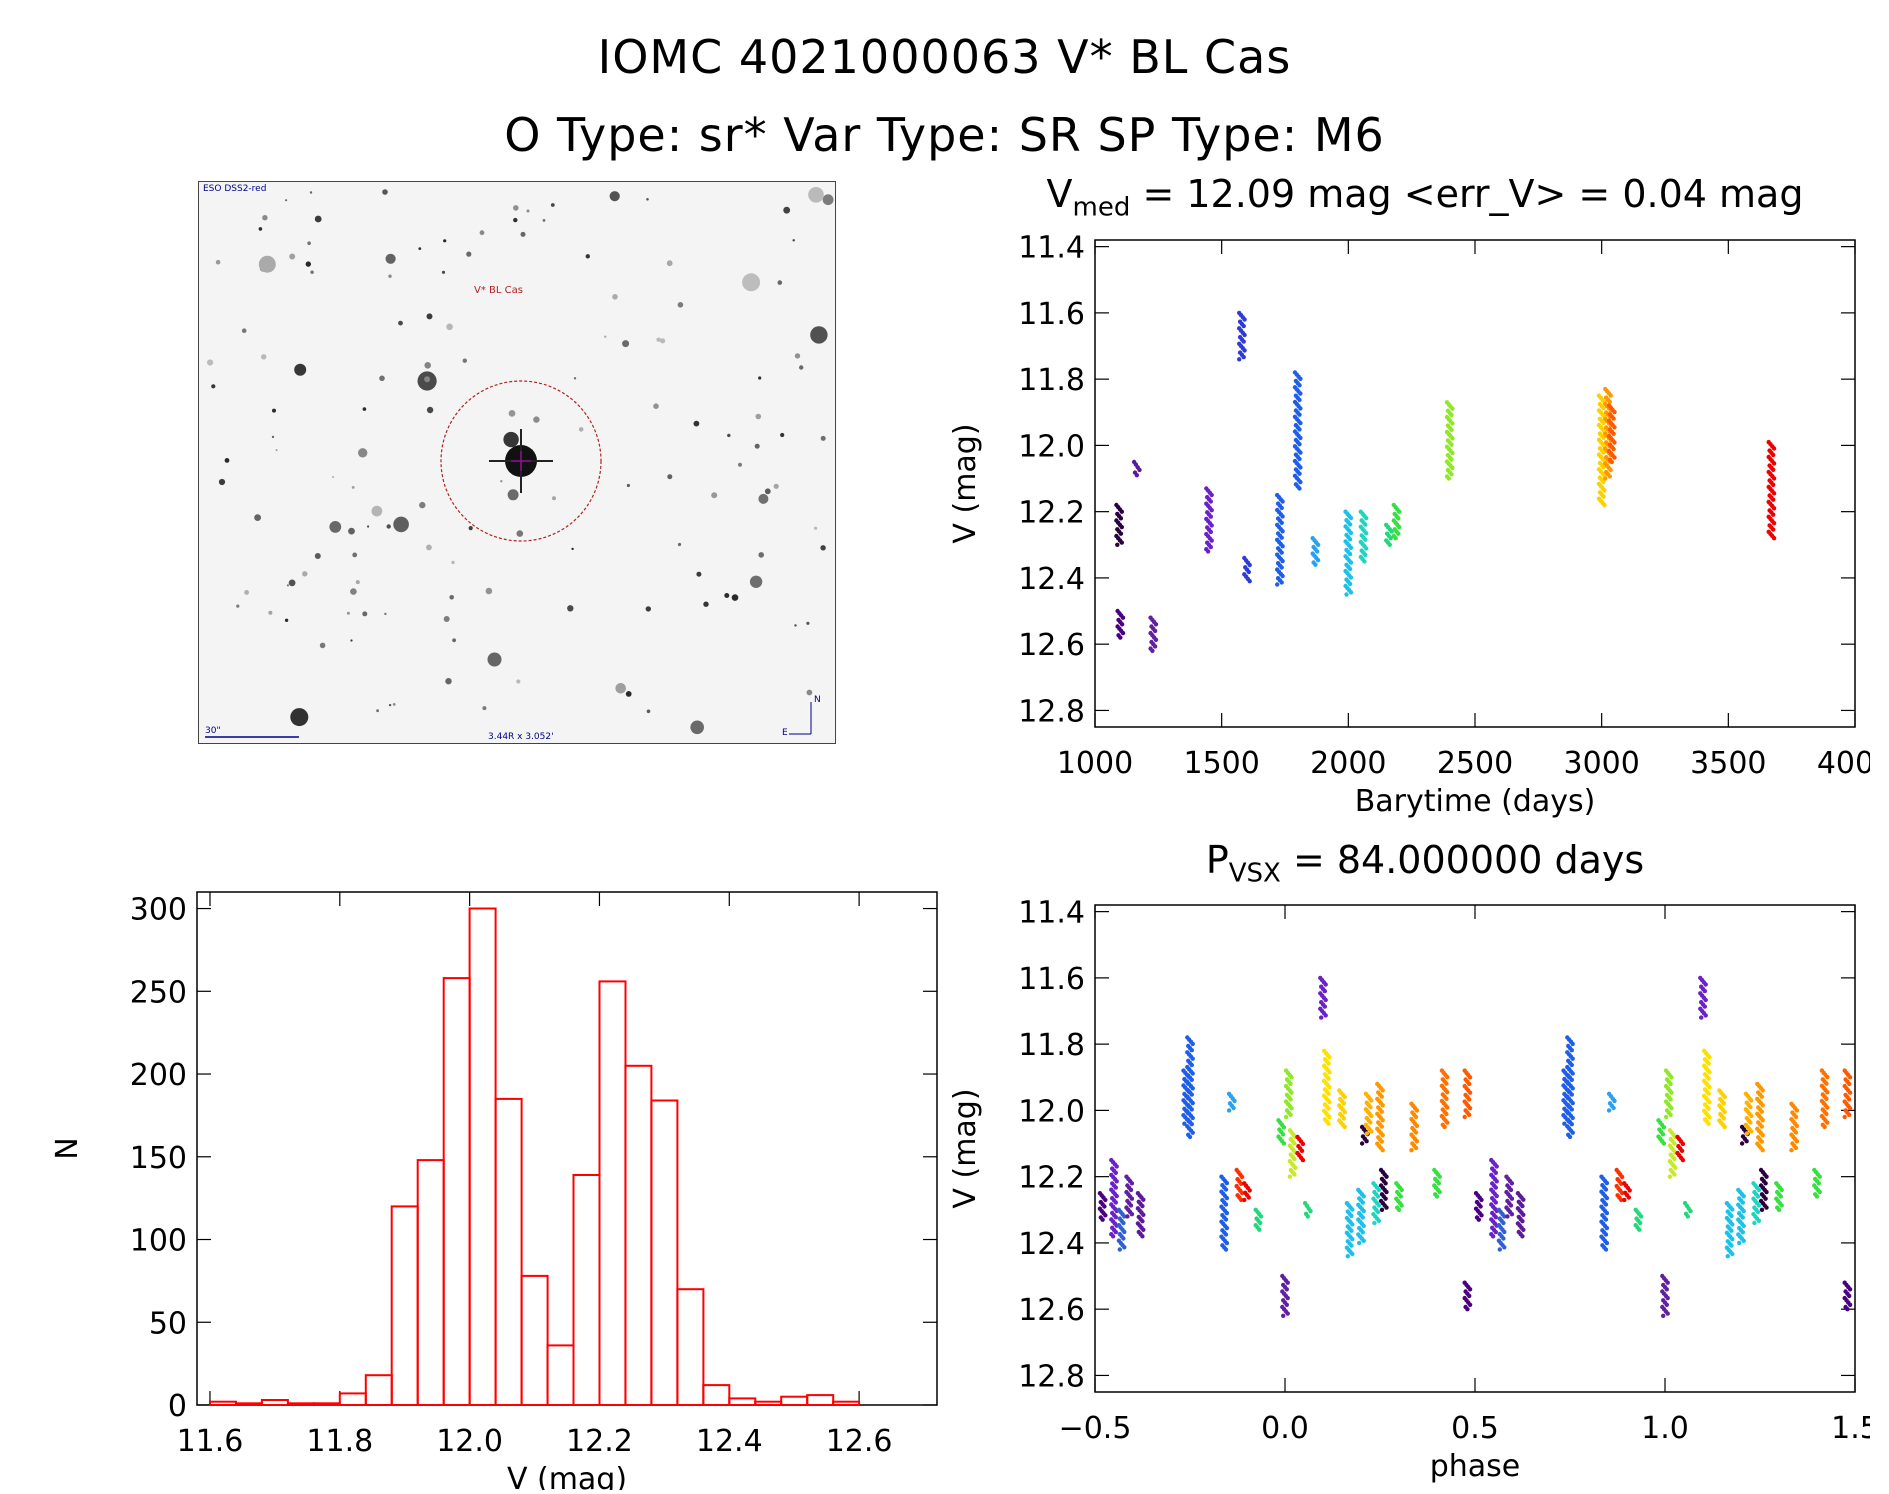  Describe the element at coordinates (339, 1441) in the screenshot. I see `x-tick-label: 11.8` at that location.